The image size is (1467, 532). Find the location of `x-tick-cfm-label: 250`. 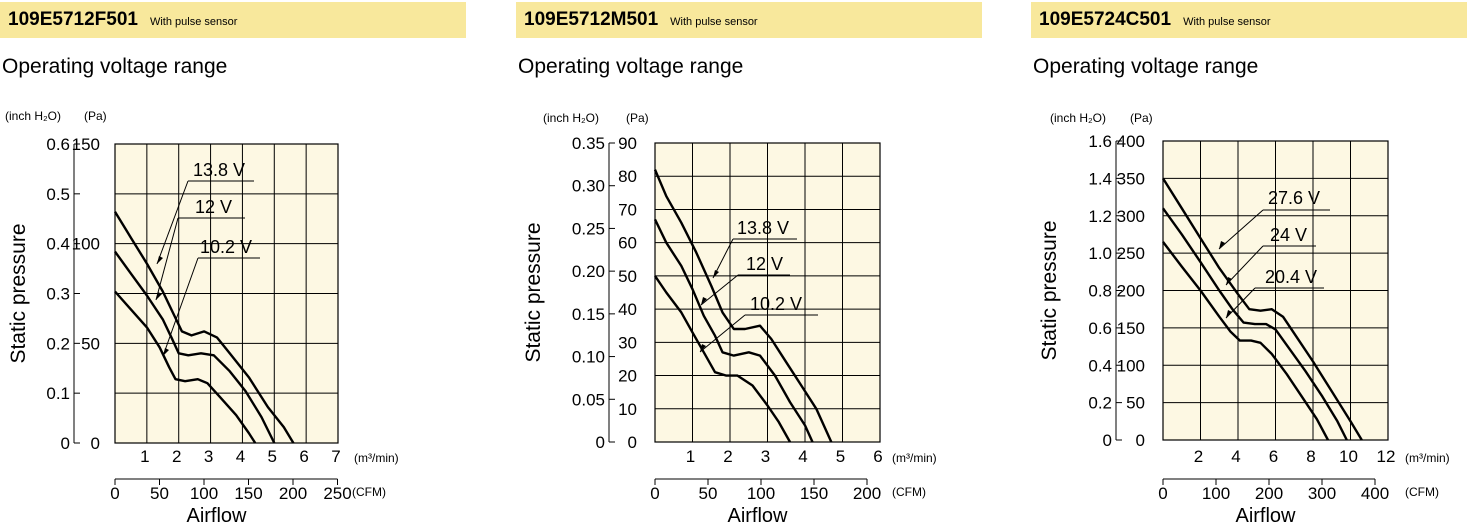

x-tick-cfm-label: 250 is located at coordinates (337, 493).